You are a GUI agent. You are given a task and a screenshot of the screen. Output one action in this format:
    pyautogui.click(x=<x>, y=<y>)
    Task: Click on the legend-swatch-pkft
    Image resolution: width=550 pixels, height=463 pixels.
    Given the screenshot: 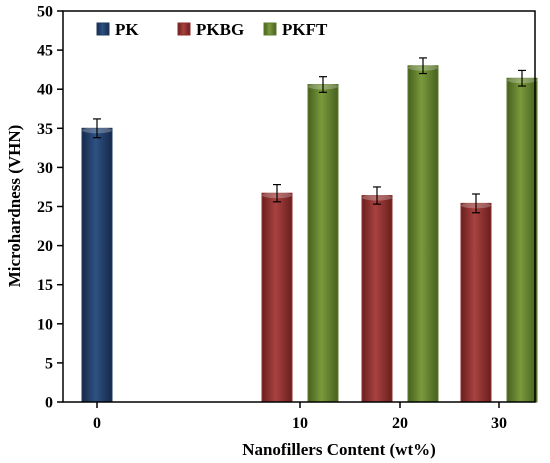 What is the action you would take?
    pyautogui.click(x=270, y=29)
    